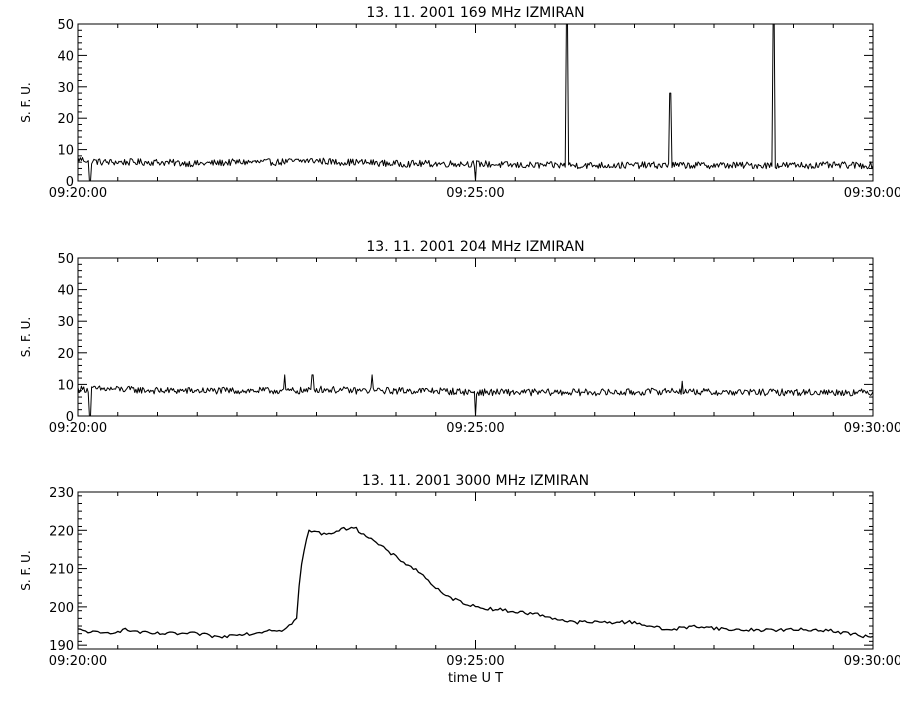 The height and width of the screenshot is (704, 900). Describe the element at coordinates (475, 13) in the screenshot. I see `chart-title: 13. 11. 2001 169 MHz IZMIRAN` at that location.